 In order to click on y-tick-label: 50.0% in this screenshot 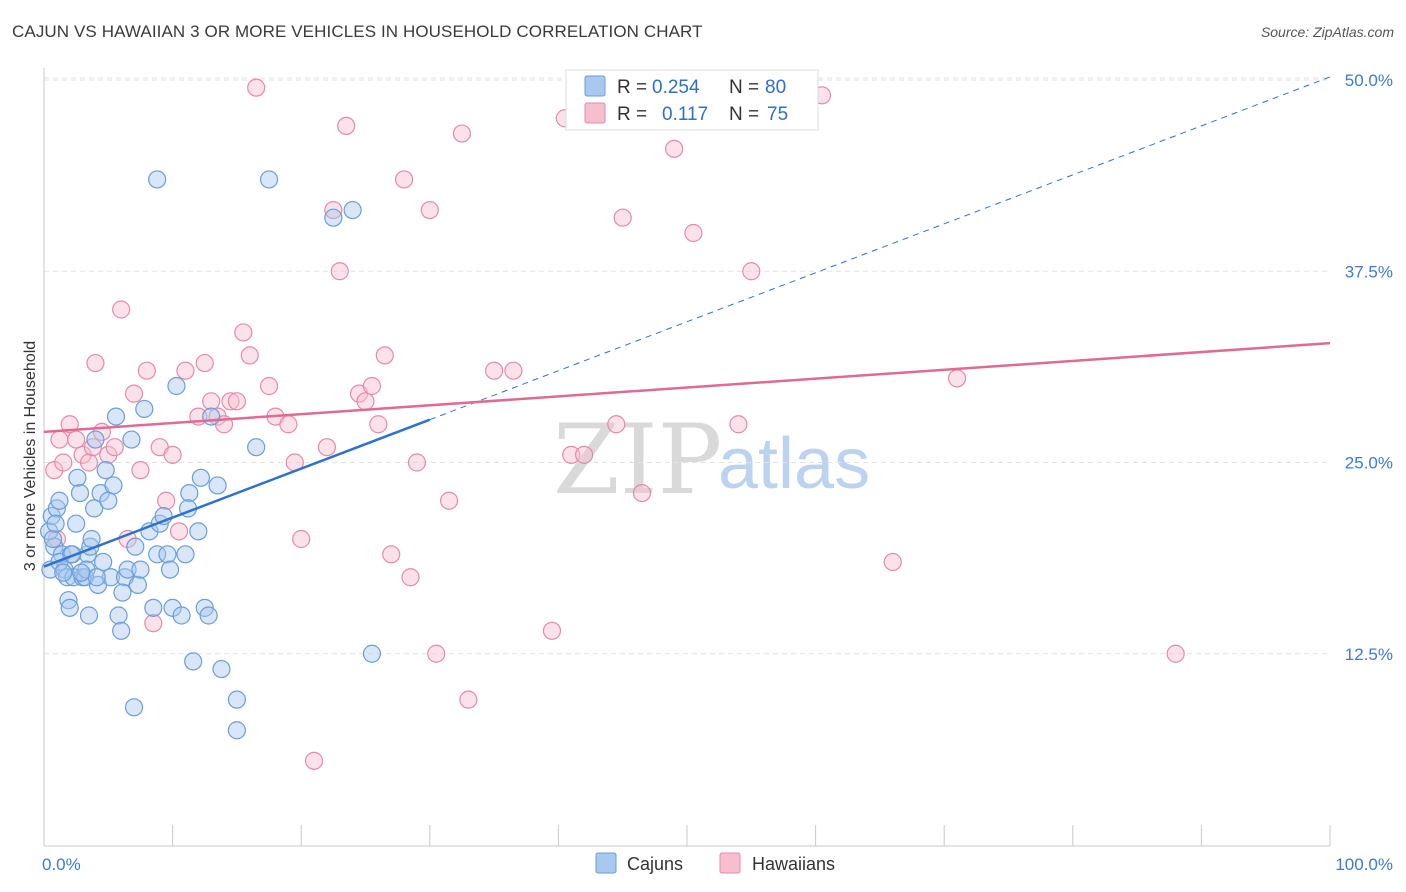, I will do `click(1369, 80)`.